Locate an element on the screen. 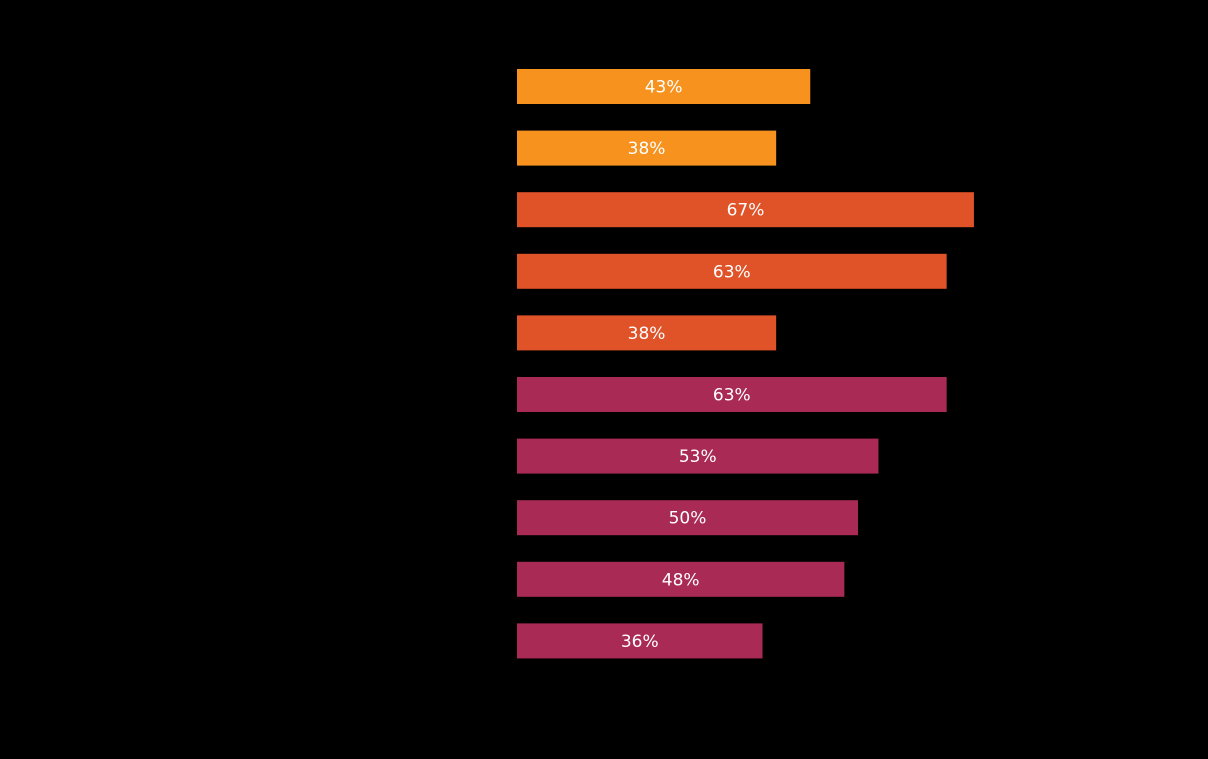 Image resolution: width=1208 pixels, height=759 pixels. labels-layer: 43% 38% 67% 63% 38% 63% 53% 50% 48% 36% is located at coordinates (693, 365).